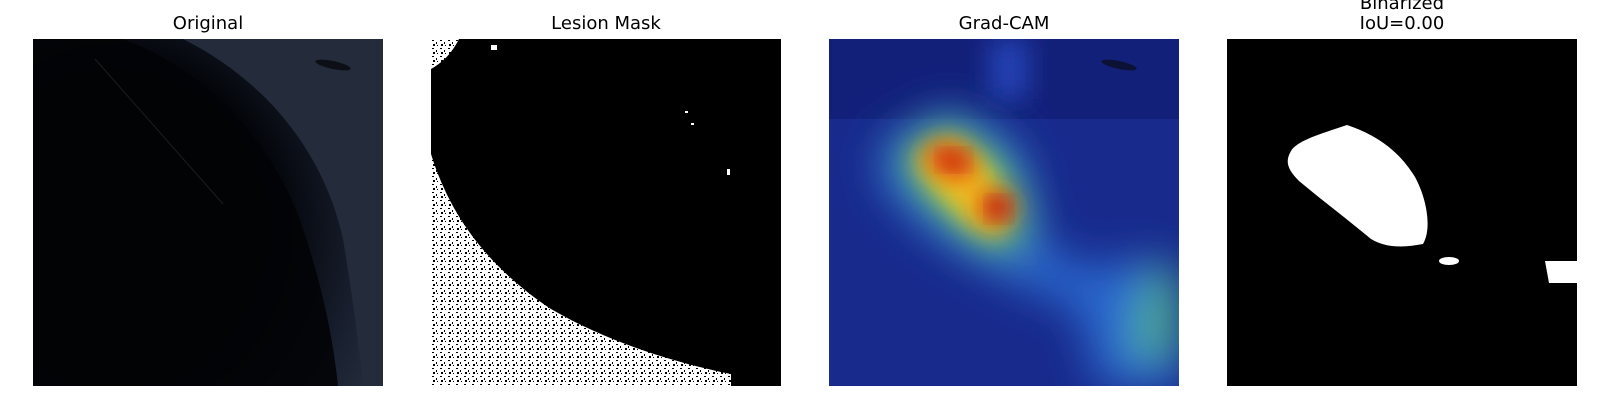 This screenshot has height=400, width=1600. I want to click on panel-title-binarized: Binarized, so click(1402, 7).